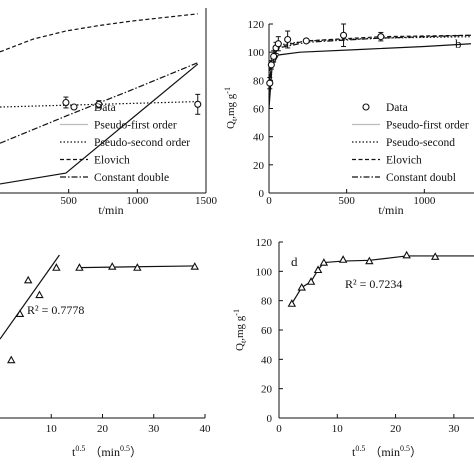 Image resolution: width=474 pixels, height=474 pixels. Describe the element at coordinates (125, 448) in the screenshot. I see `panel-c-xlabel-exp2: 0.5` at that location.